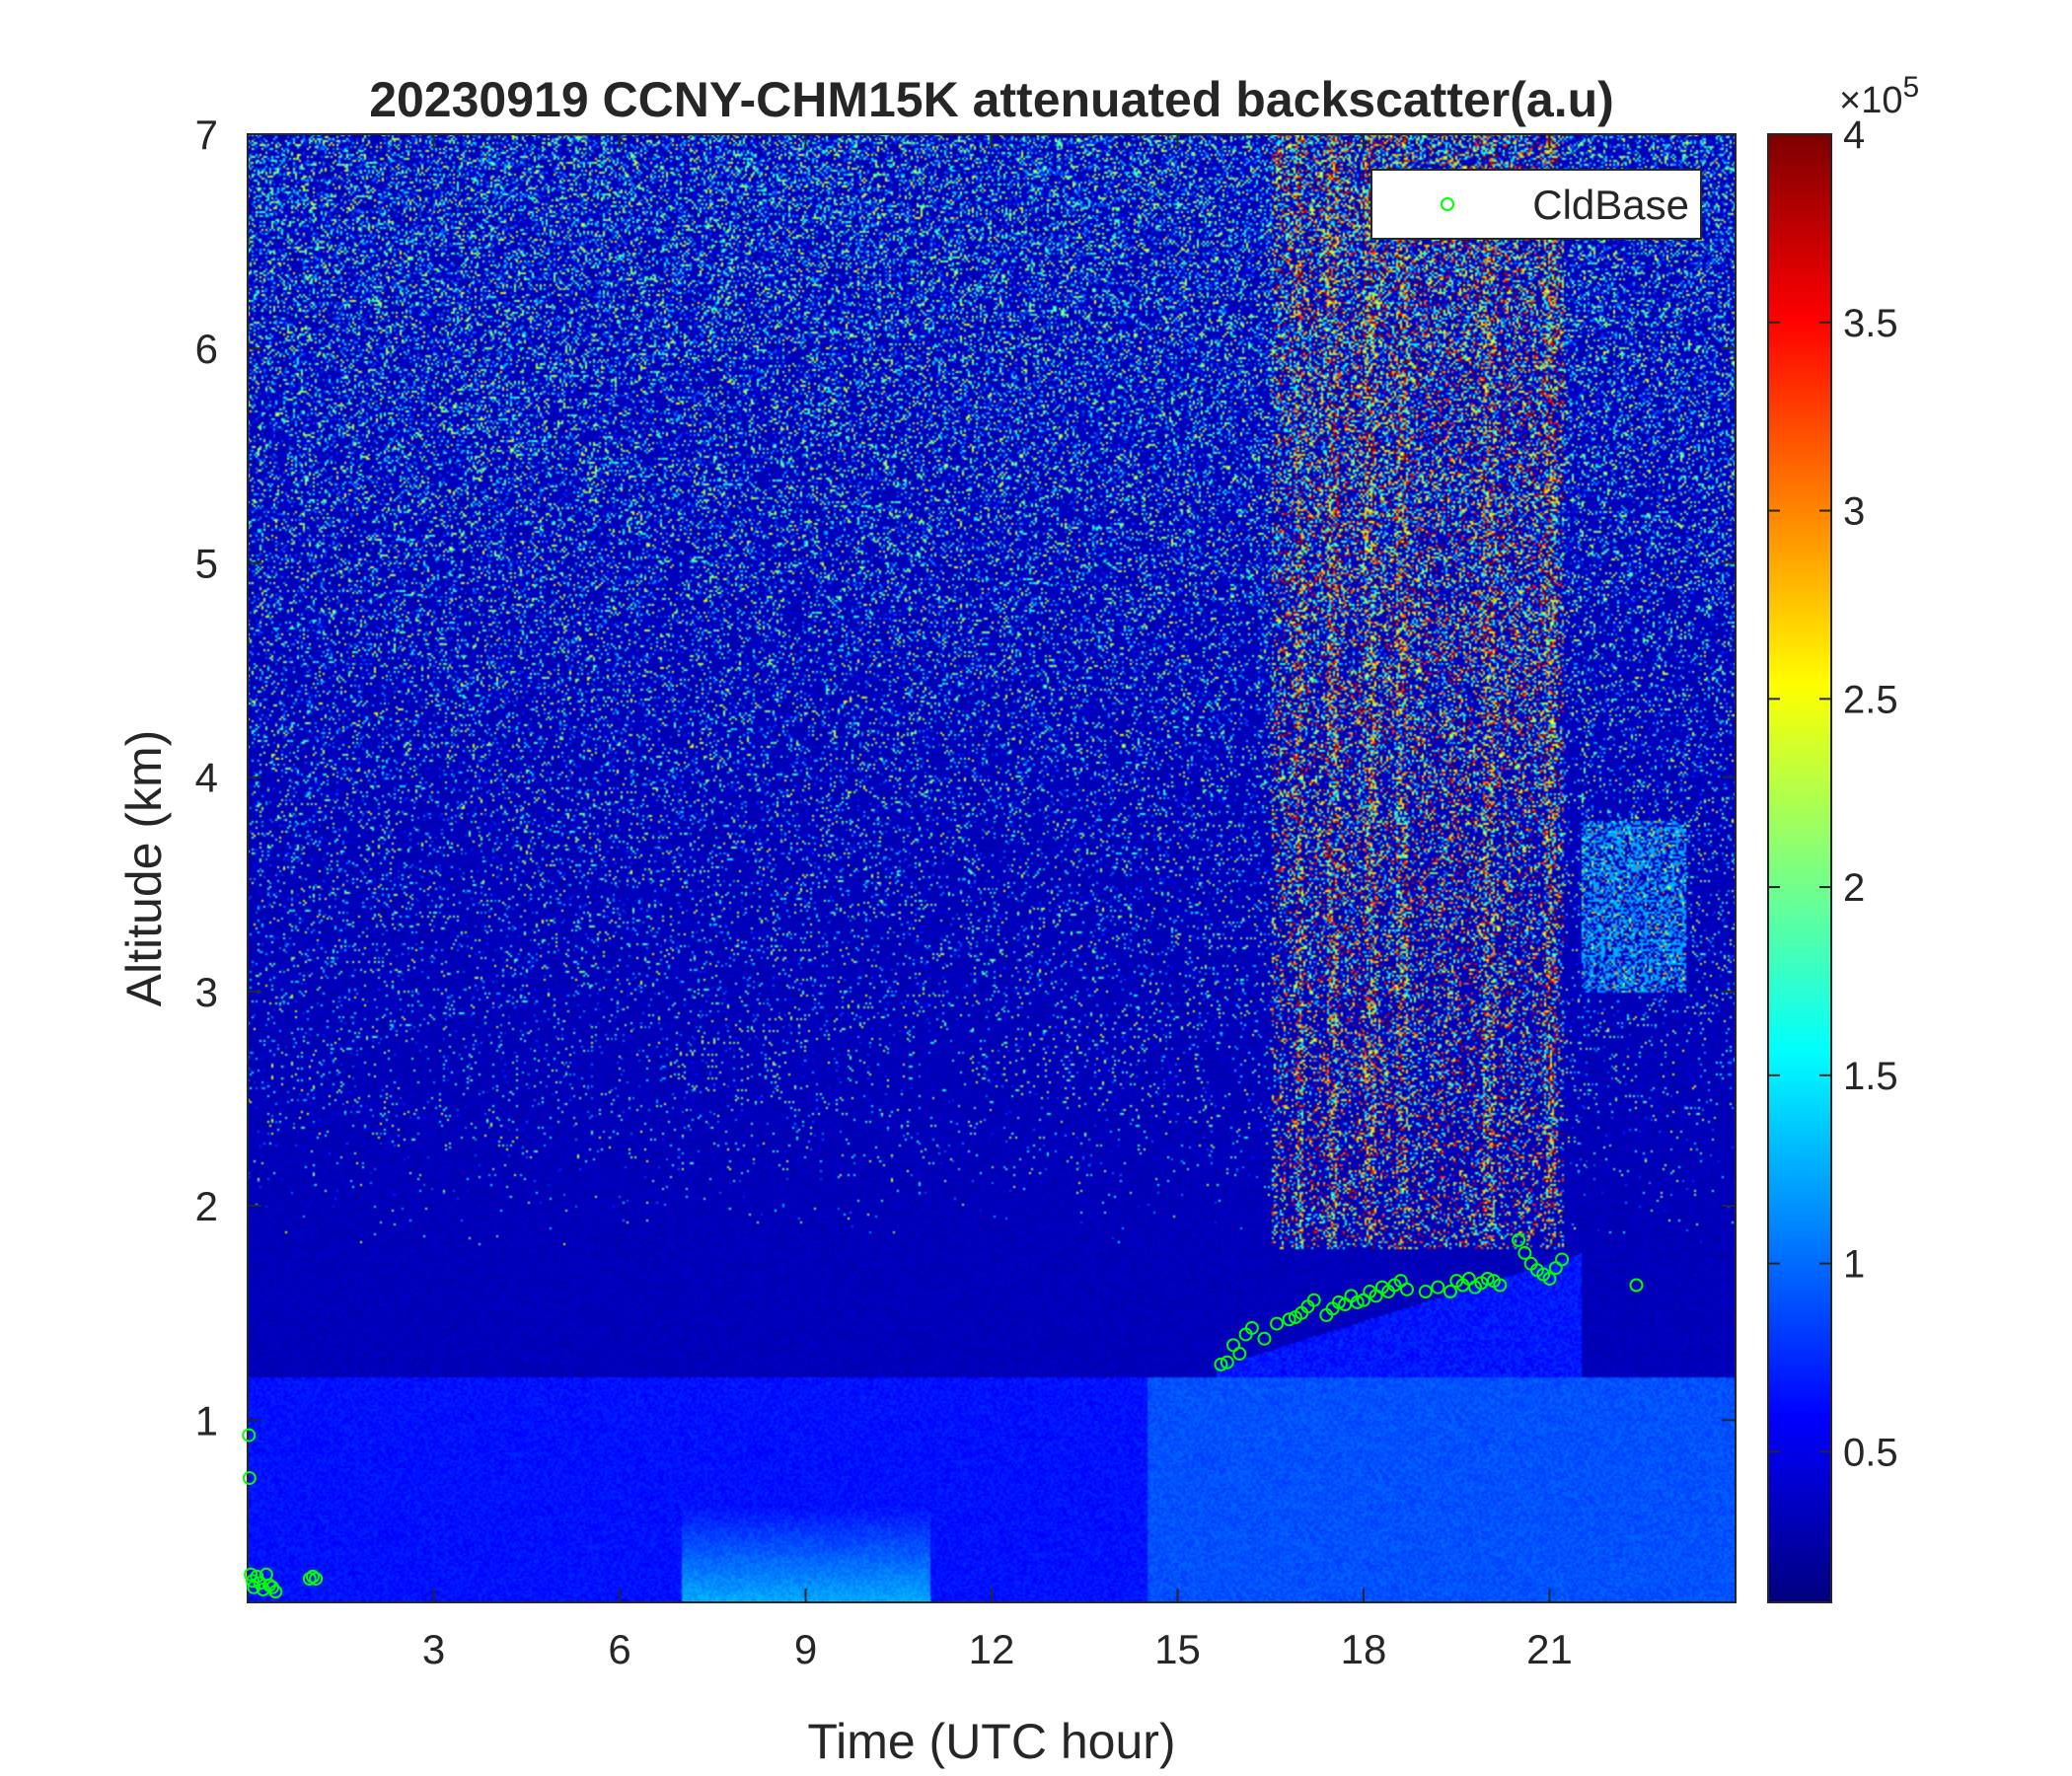 This screenshot has width=2072, height=1776. Describe the element at coordinates (1364, 1649) in the screenshot. I see `x-tick-label: 18` at that location.